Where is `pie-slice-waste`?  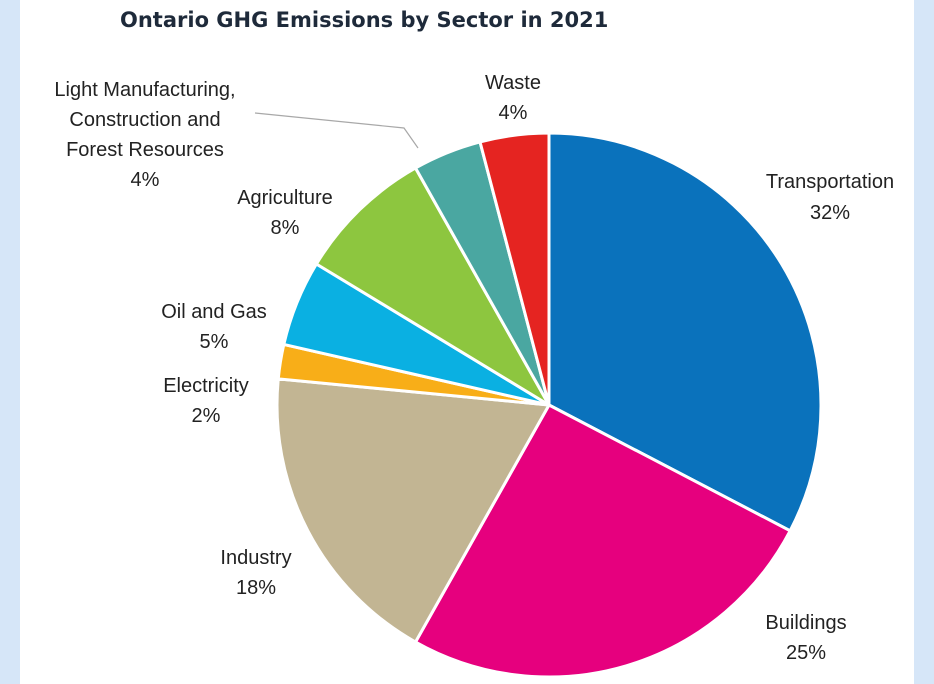 pie-slice-waste is located at coordinates (514, 269).